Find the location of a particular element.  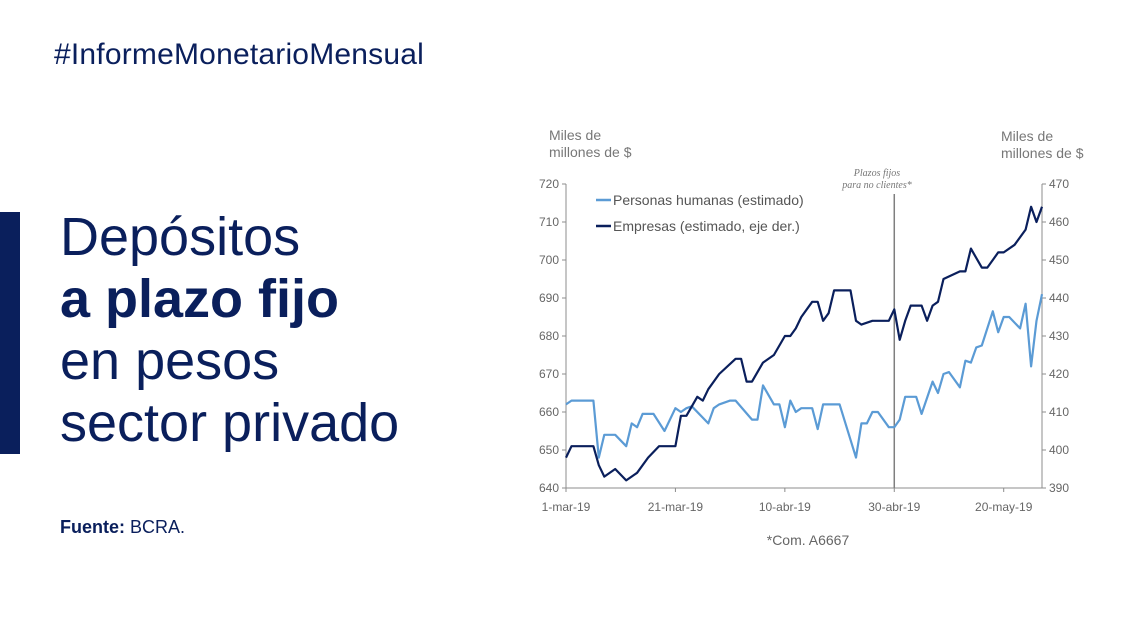

y-left-tick-label: 670 is located at coordinates (549, 374).